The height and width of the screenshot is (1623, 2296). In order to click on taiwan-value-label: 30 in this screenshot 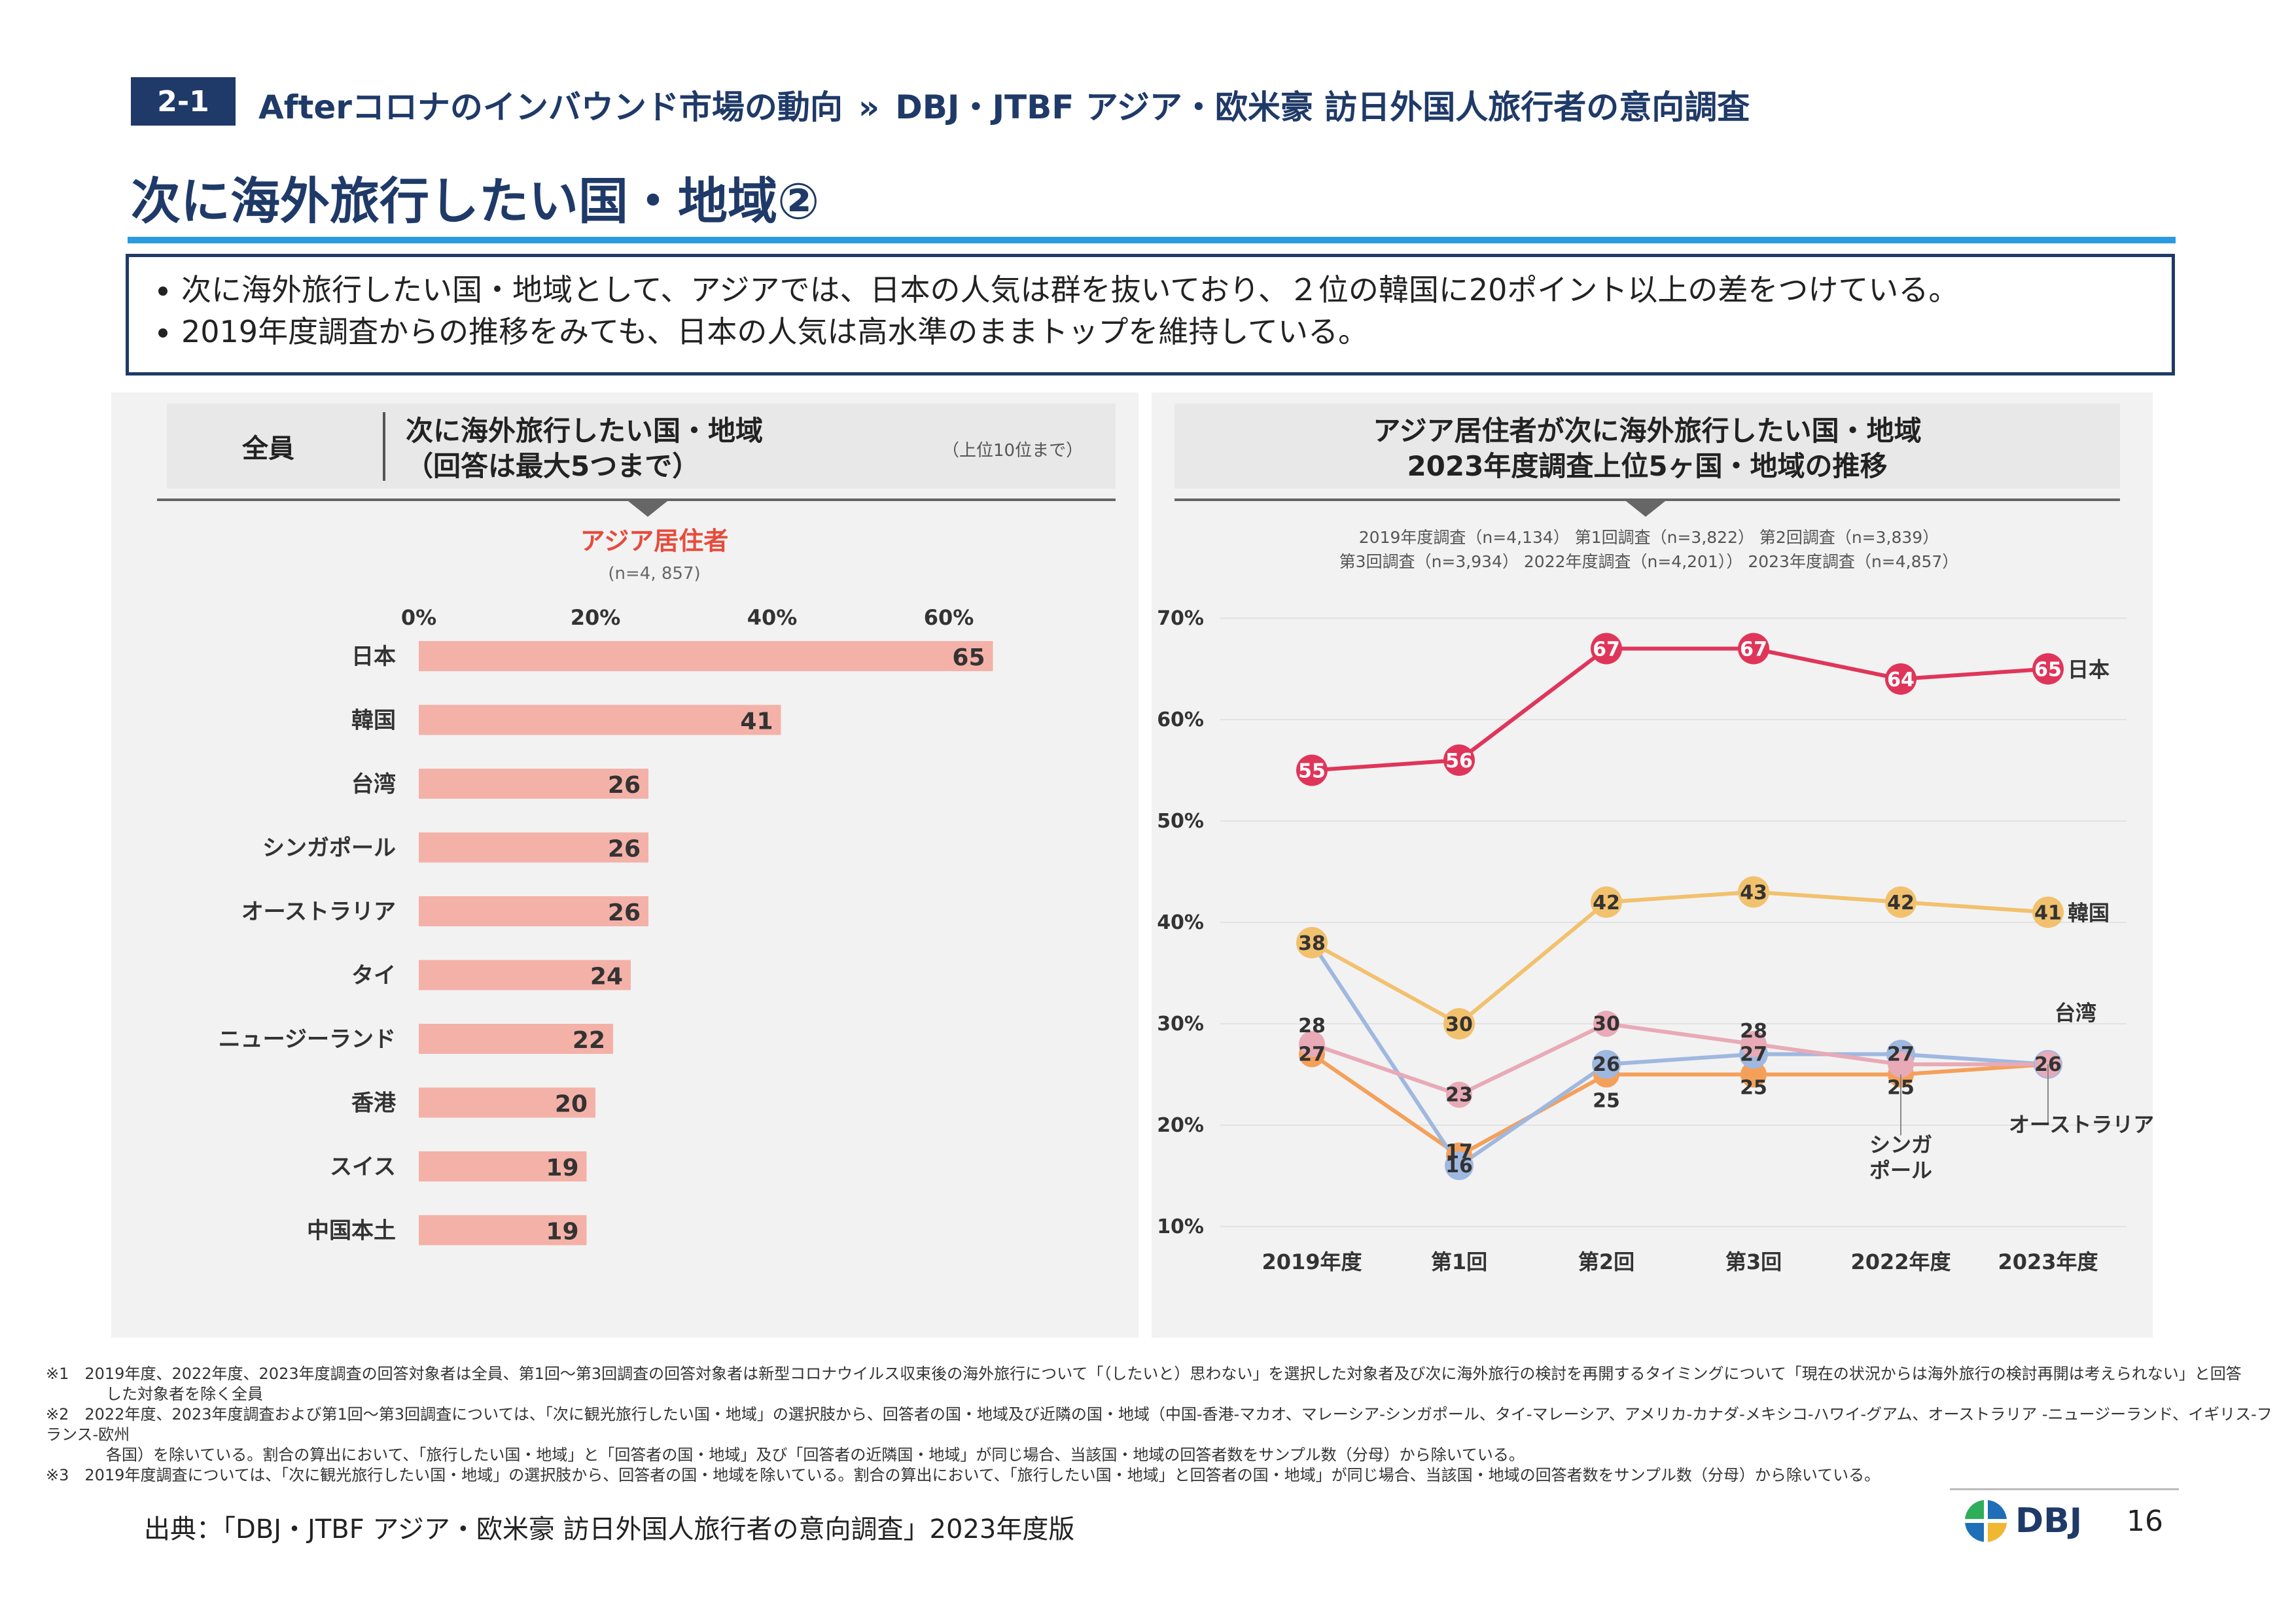, I will do `click(1607, 1024)`.